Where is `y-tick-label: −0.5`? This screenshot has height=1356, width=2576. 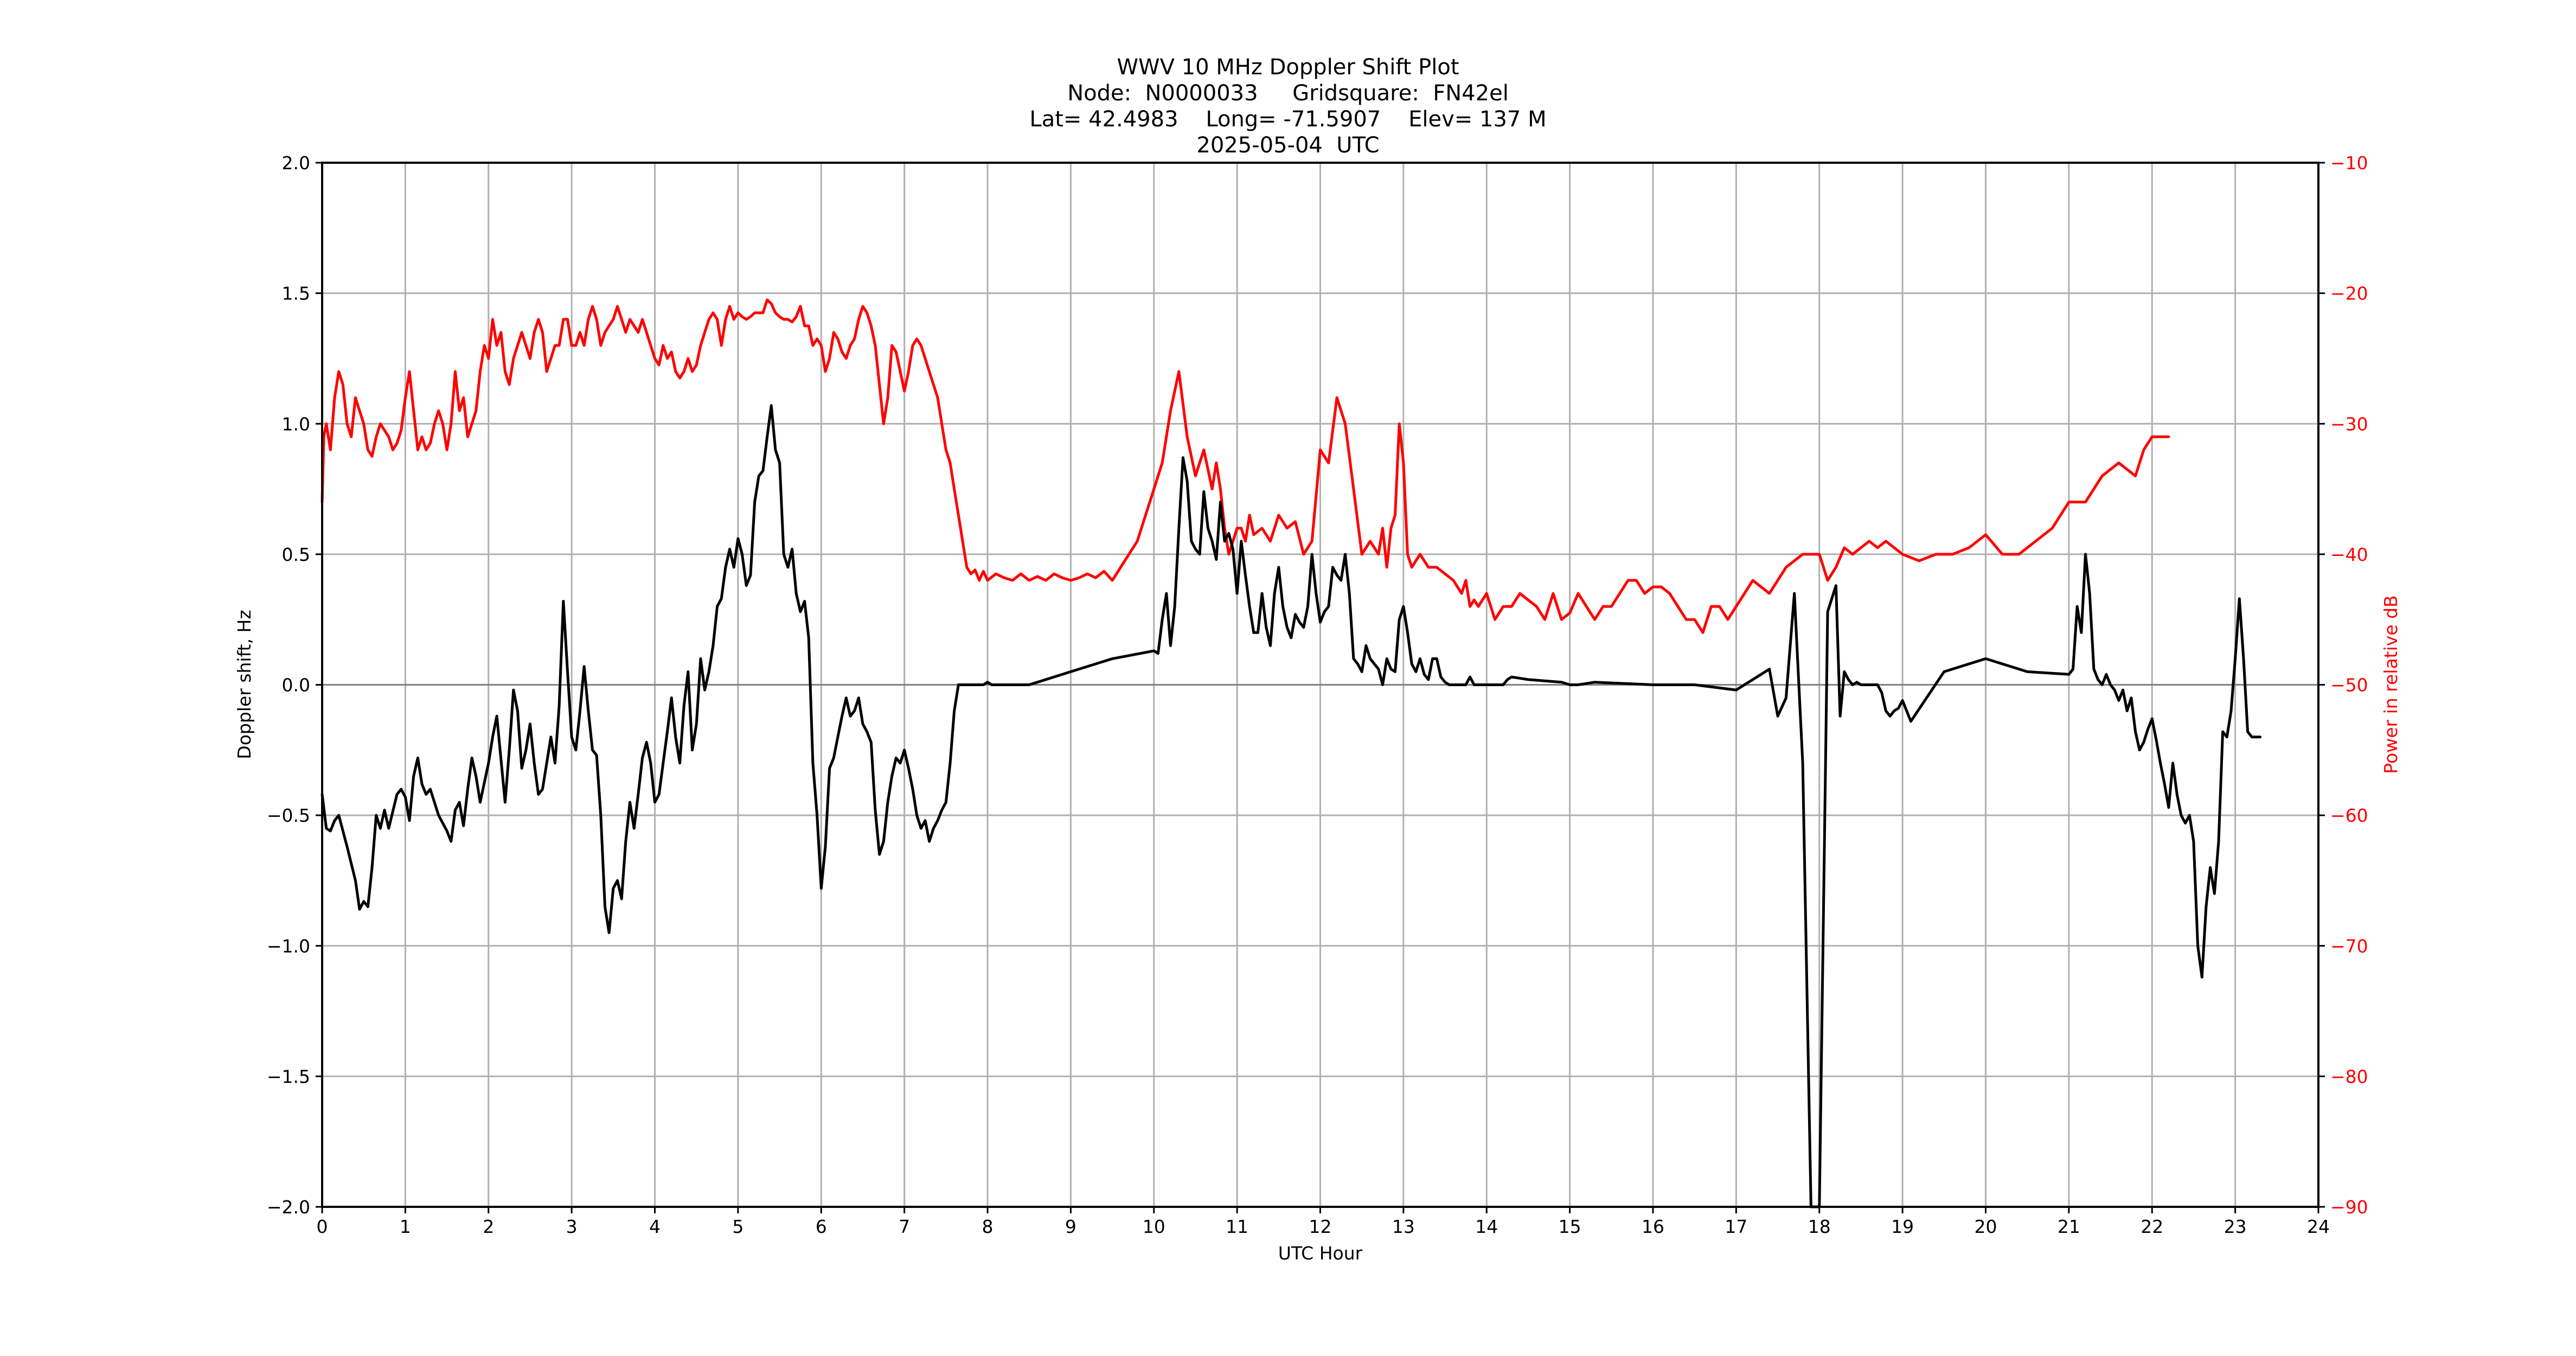
y-tick-label: −0.5 is located at coordinates (288, 815).